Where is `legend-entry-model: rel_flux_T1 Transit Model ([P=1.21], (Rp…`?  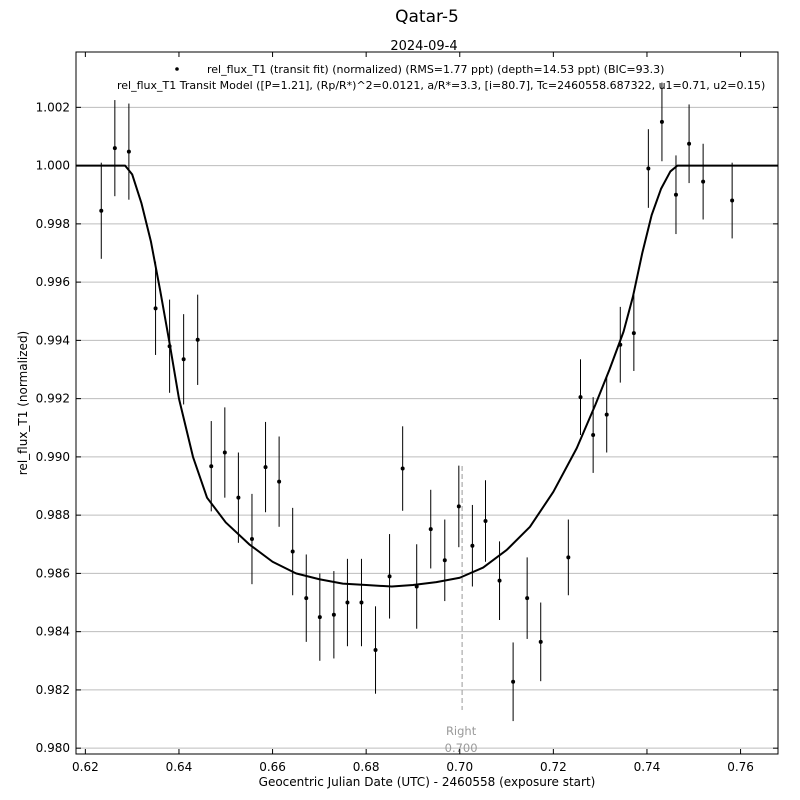
legend-entry-model: rel_flux_T1 Transit Model ([P=1.21], (Rp… is located at coordinates (441, 85).